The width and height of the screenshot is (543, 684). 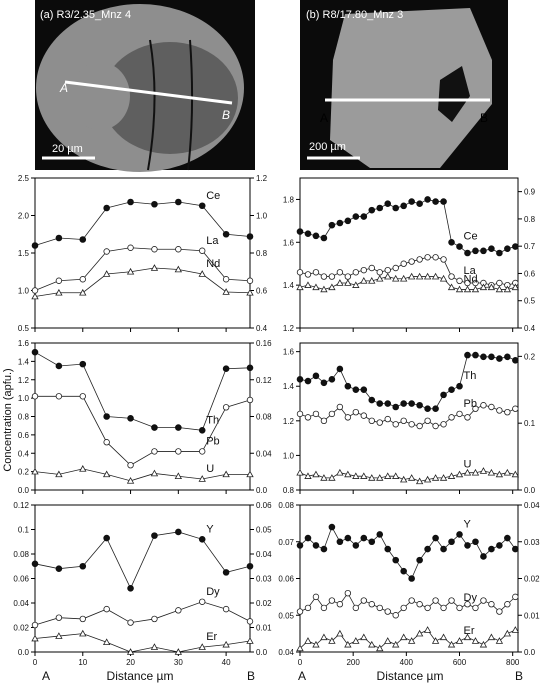 What do you see at coordinates (468, 464) in the screenshot?
I see `series-label-U: U` at bounding box center [468, 464].